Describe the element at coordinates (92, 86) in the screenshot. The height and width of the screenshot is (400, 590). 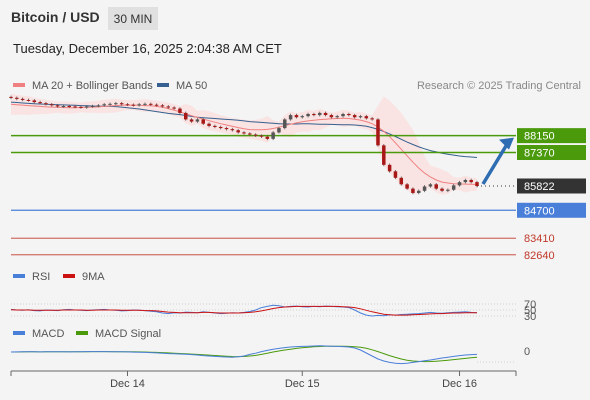
I see `legend-ma20-label: MA 20 + Bollinger Bands` at that location.